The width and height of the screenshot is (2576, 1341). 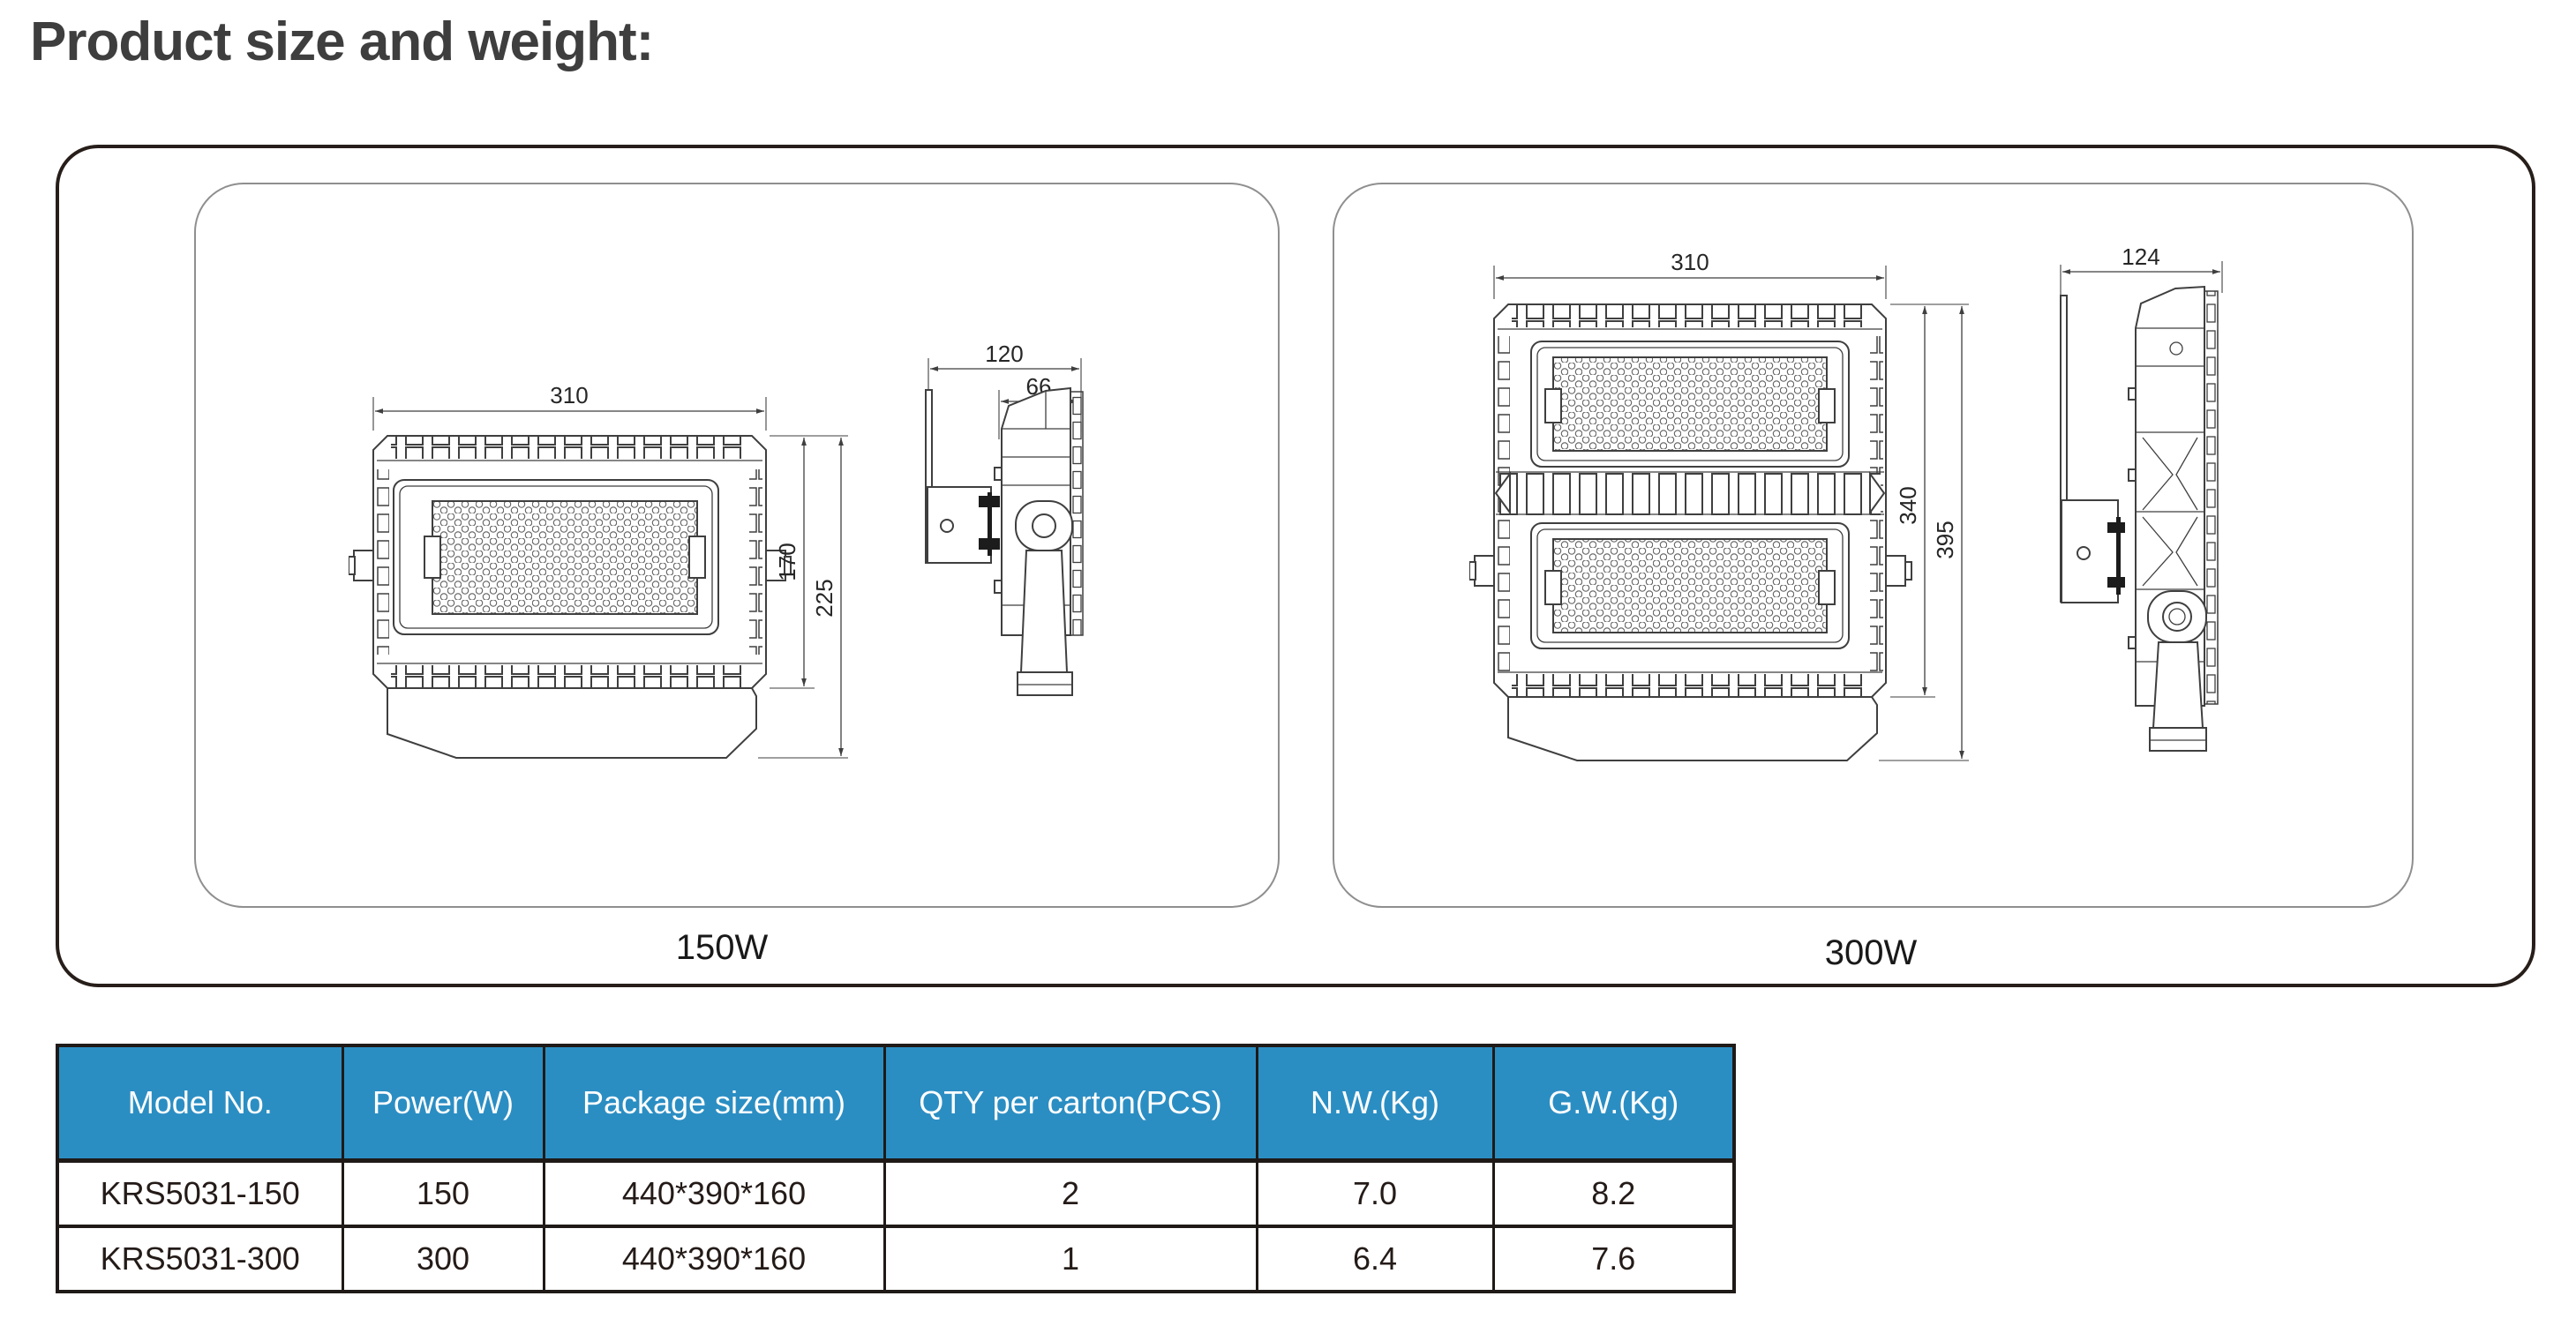 What do you see at coordinates (1004, 355) in the screenshot?
I see `dimension-label: 120` at bounding box center [1004, 355].